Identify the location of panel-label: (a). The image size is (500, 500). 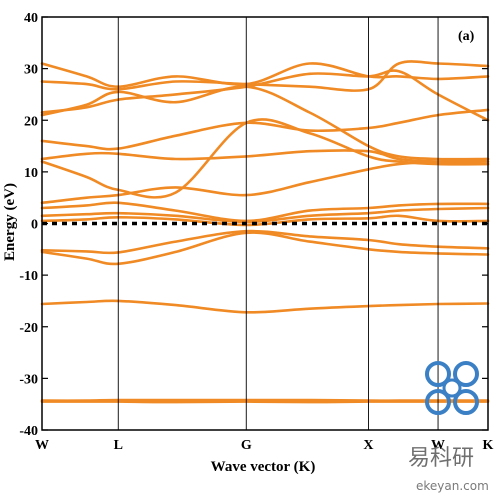
(466, 36).